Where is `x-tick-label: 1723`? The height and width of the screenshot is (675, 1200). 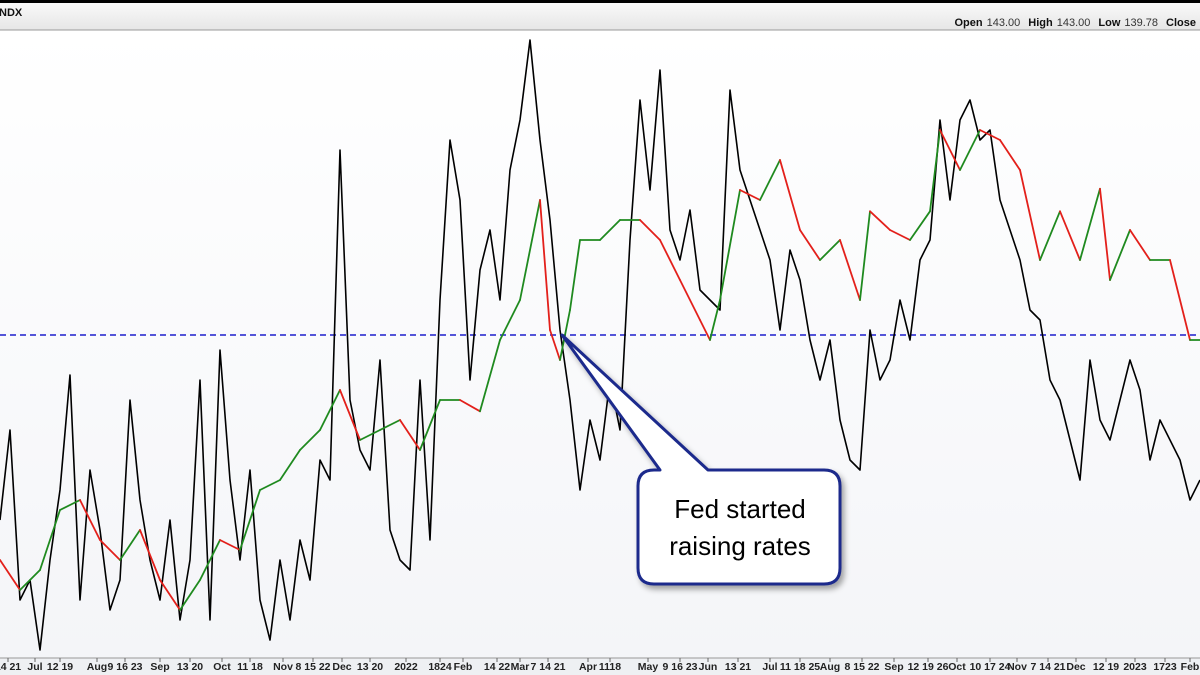 x-tick-label: 1723 is located at coordinates (1165, 667).